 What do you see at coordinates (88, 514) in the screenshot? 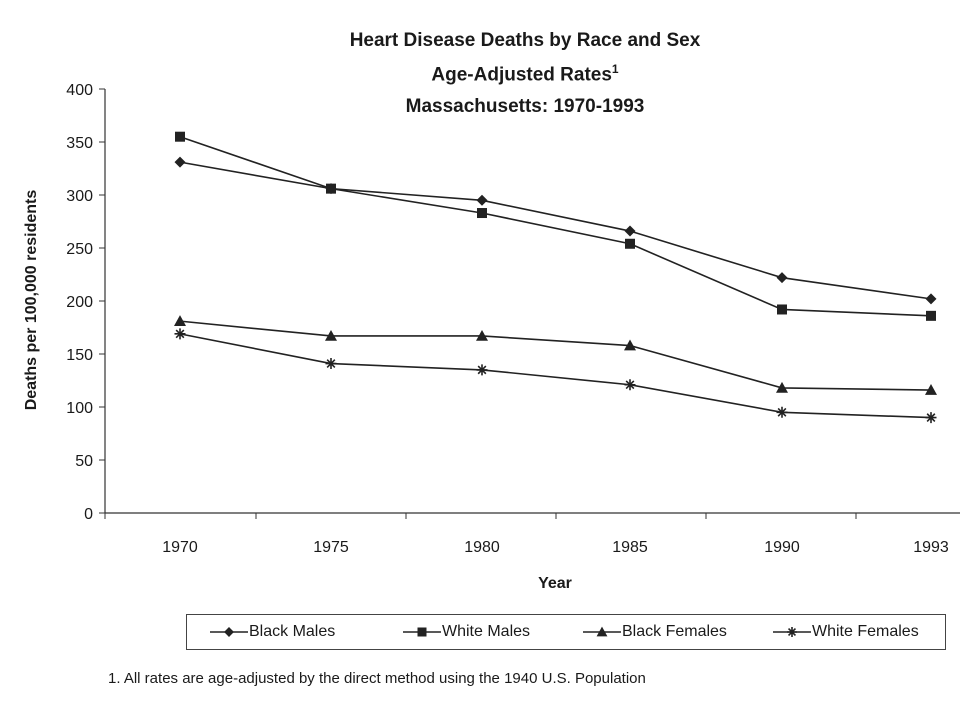
I see `y-tick-label: 0` at bounding box center [88, 514].